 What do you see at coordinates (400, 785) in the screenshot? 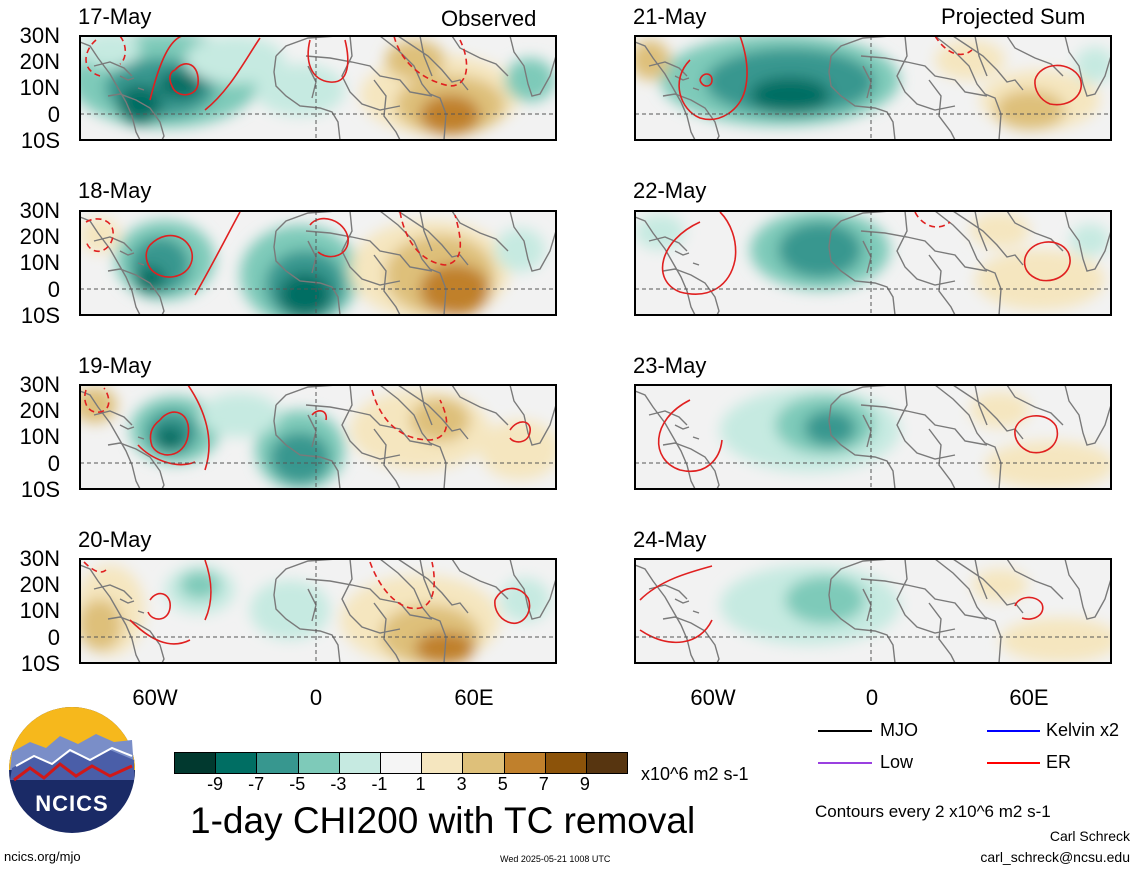
I see `colorbar-ticks: -9 -7 -5 -3 -1 1 3 5 7 9` at bounding box center [400, 785].